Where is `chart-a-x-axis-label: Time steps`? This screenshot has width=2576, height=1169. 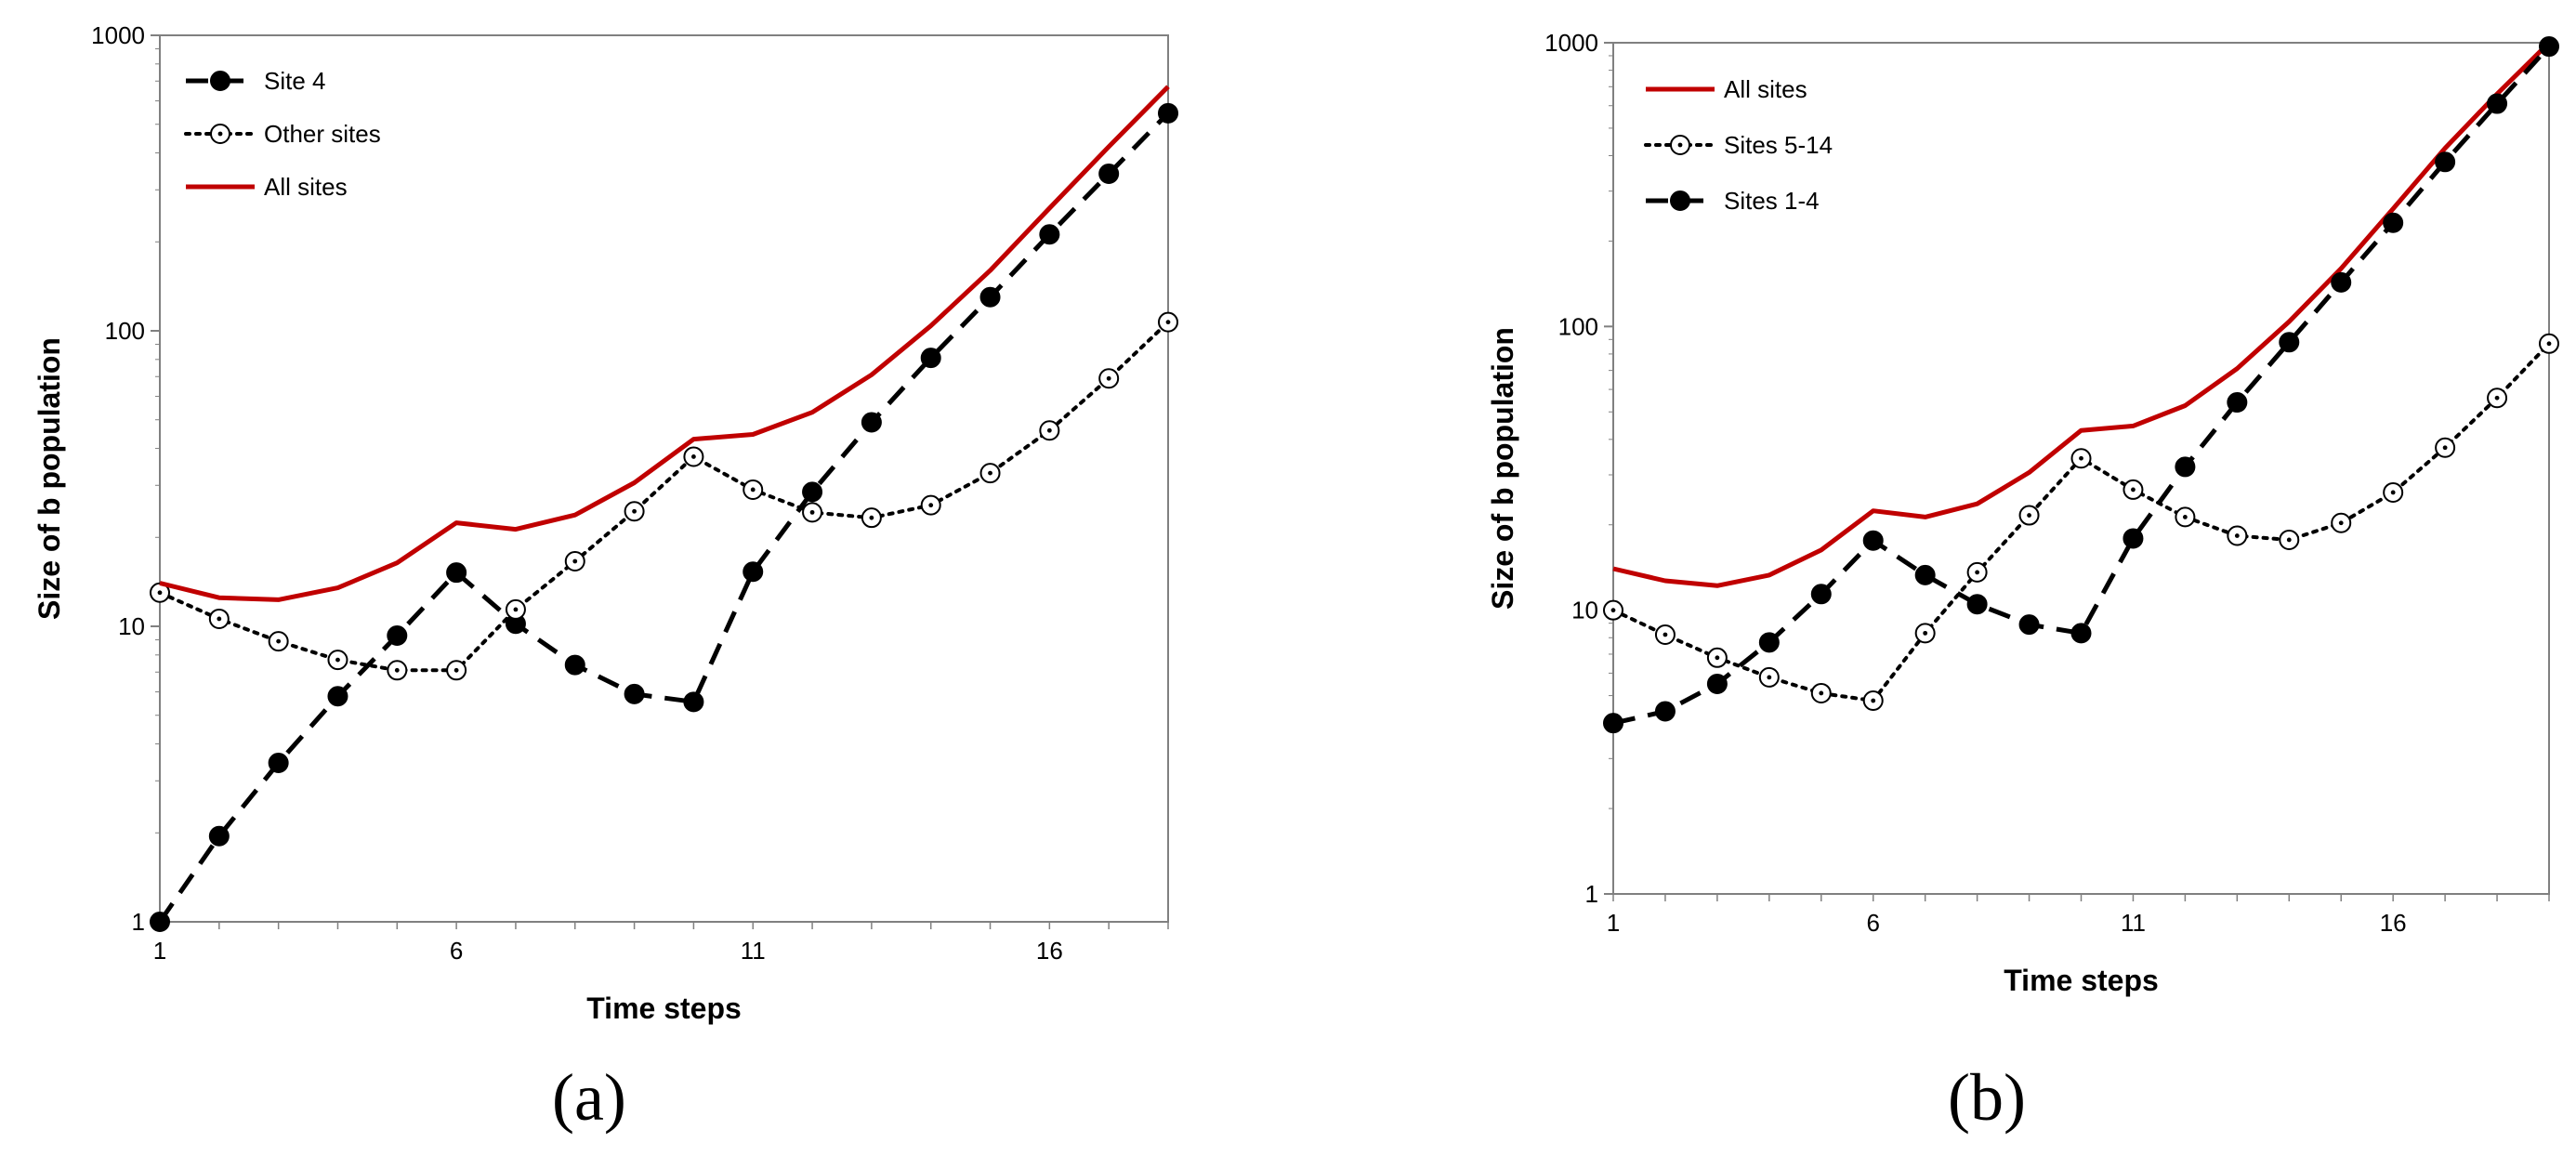 chart-a-x-axis-label: Time steps is located at coordinates (664, 1009).